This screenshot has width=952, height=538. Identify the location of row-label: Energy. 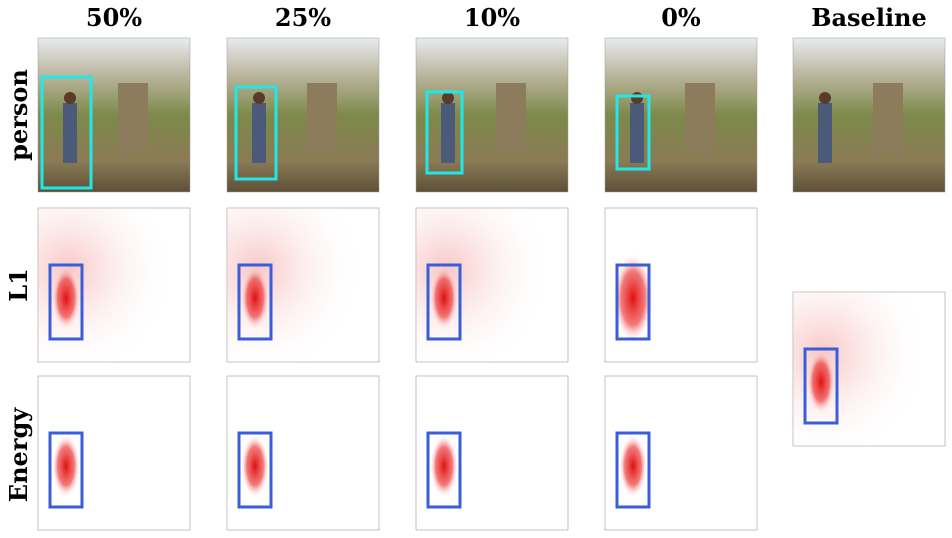
(18, 454).